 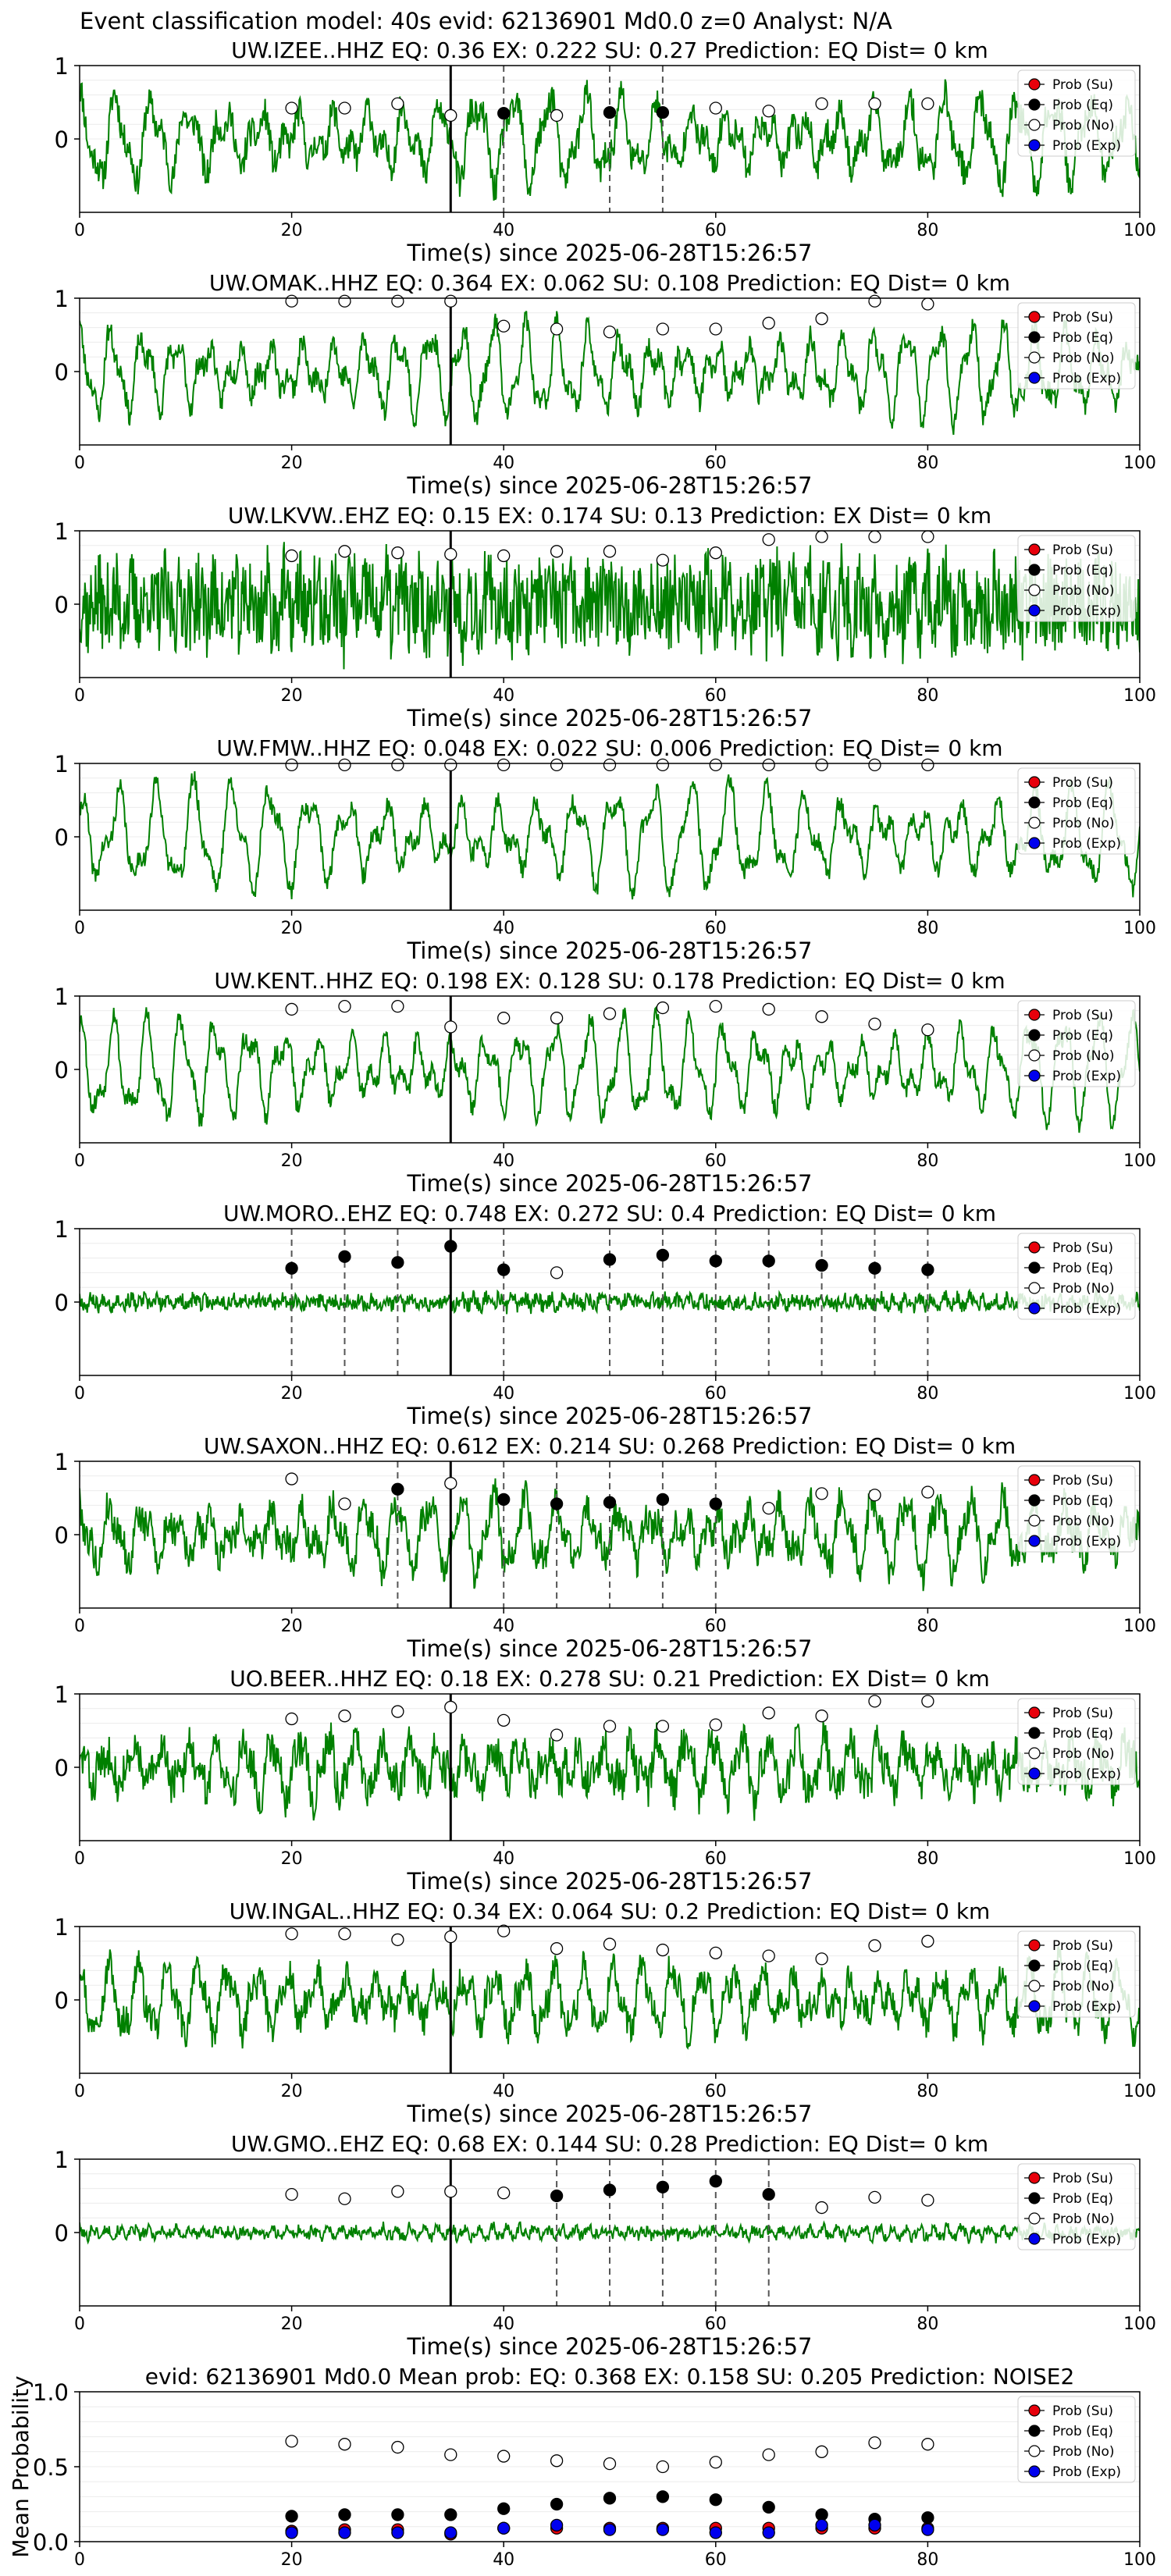 What do you see at coordinates (1082, 1714) in the screenshot?
I see `legend-label: Prob (Su)` at bounding box center [1082, 1714].